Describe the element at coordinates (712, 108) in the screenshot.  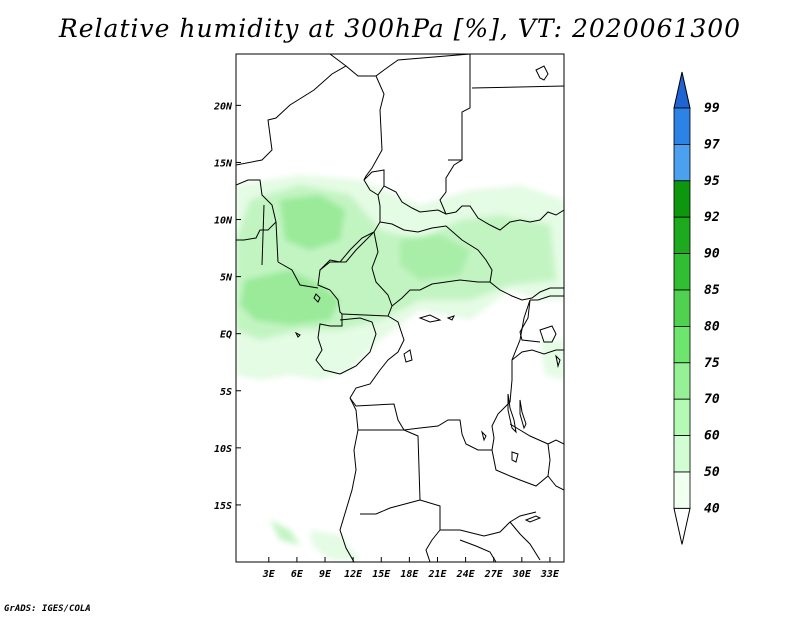
I see `colorbar-label: 99` at that location.